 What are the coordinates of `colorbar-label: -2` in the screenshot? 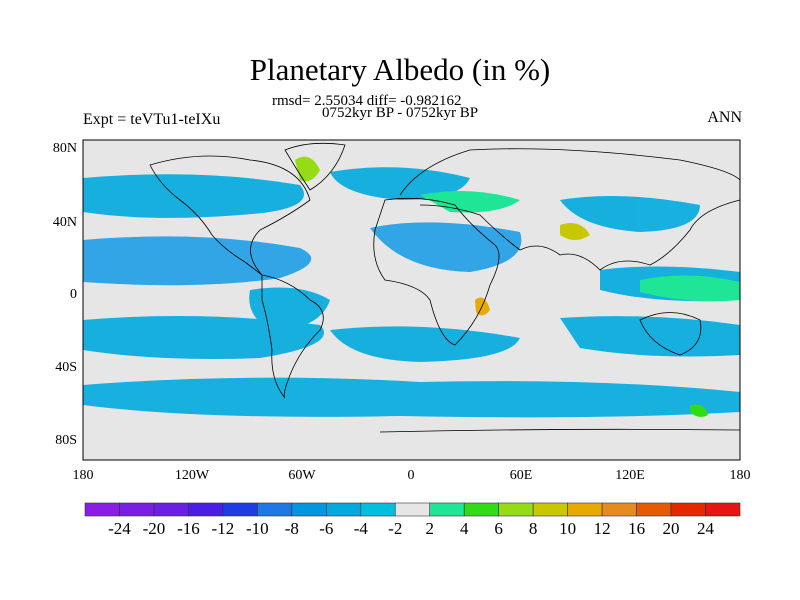 It's located at (395, 528).